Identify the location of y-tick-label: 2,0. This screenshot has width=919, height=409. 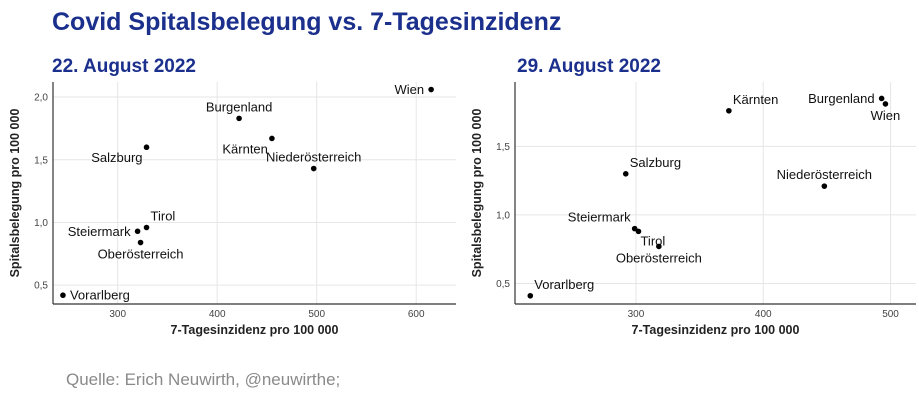
(41, 98).